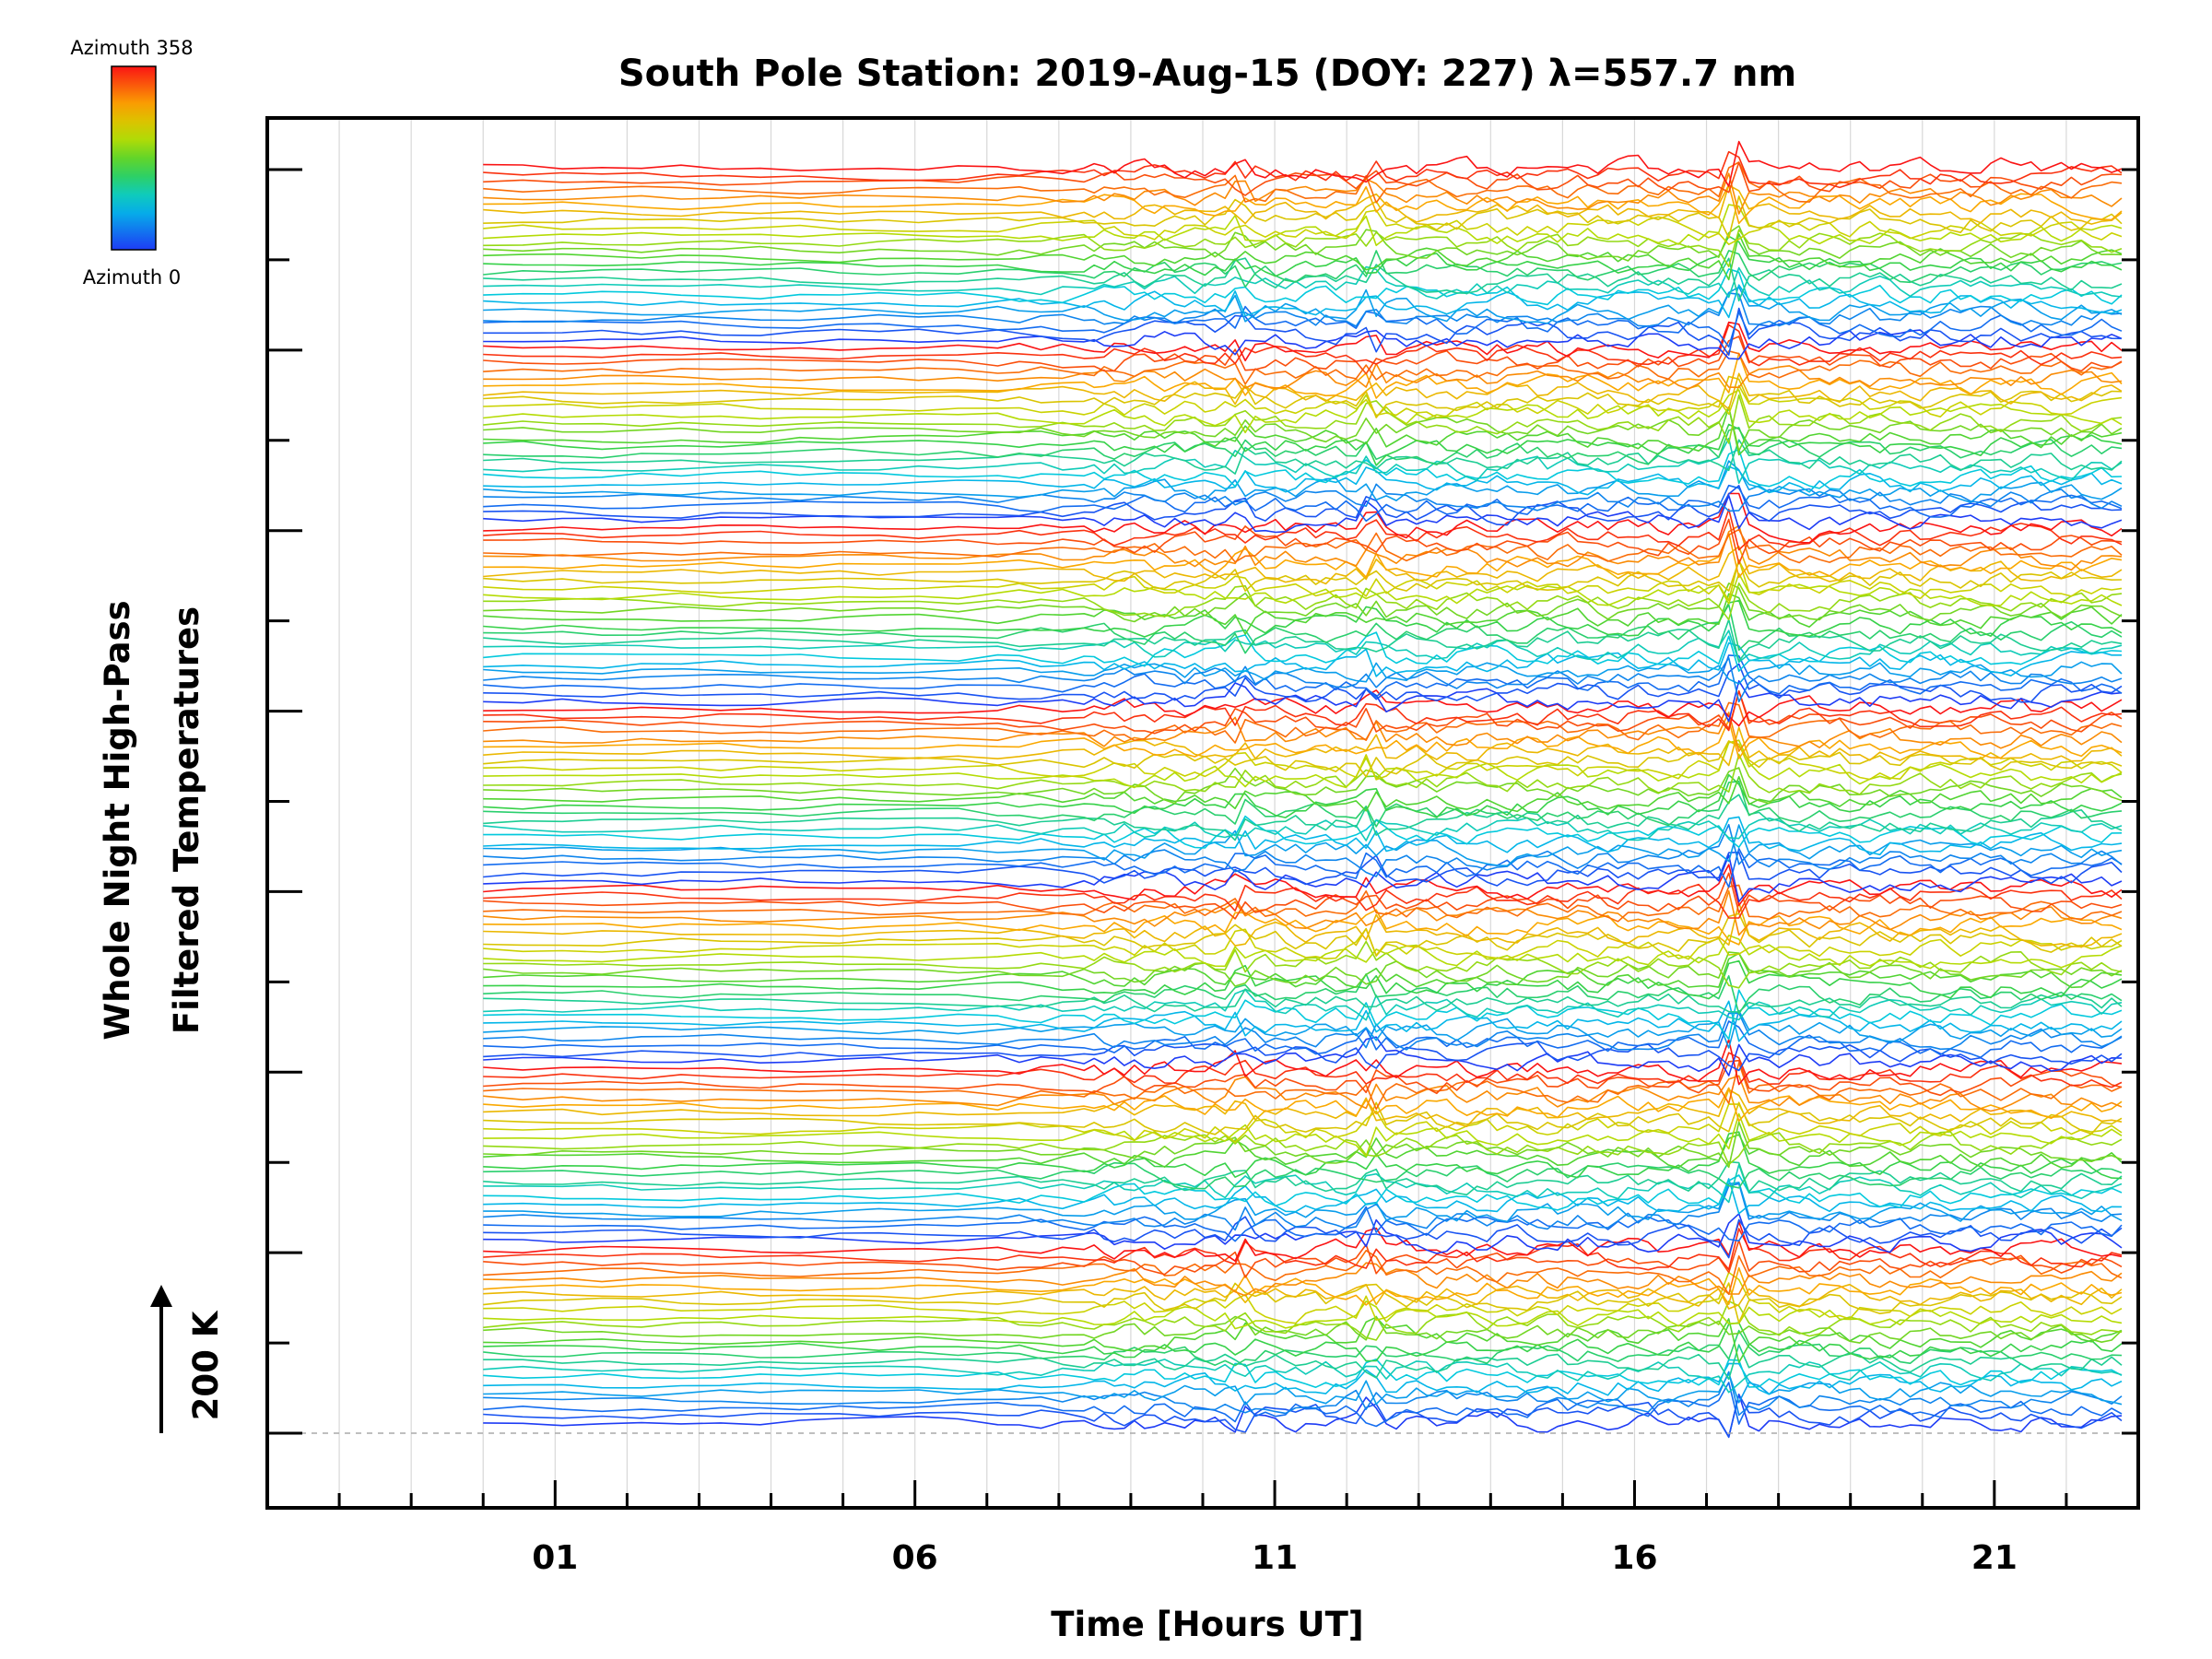 Image resolution: width=2212 pixels, height=1659 pixels. What do you see at coordinates (161, 1296) in the screenshot?
I see `scale-arrow-icon` at bounding box center [161, 1296].